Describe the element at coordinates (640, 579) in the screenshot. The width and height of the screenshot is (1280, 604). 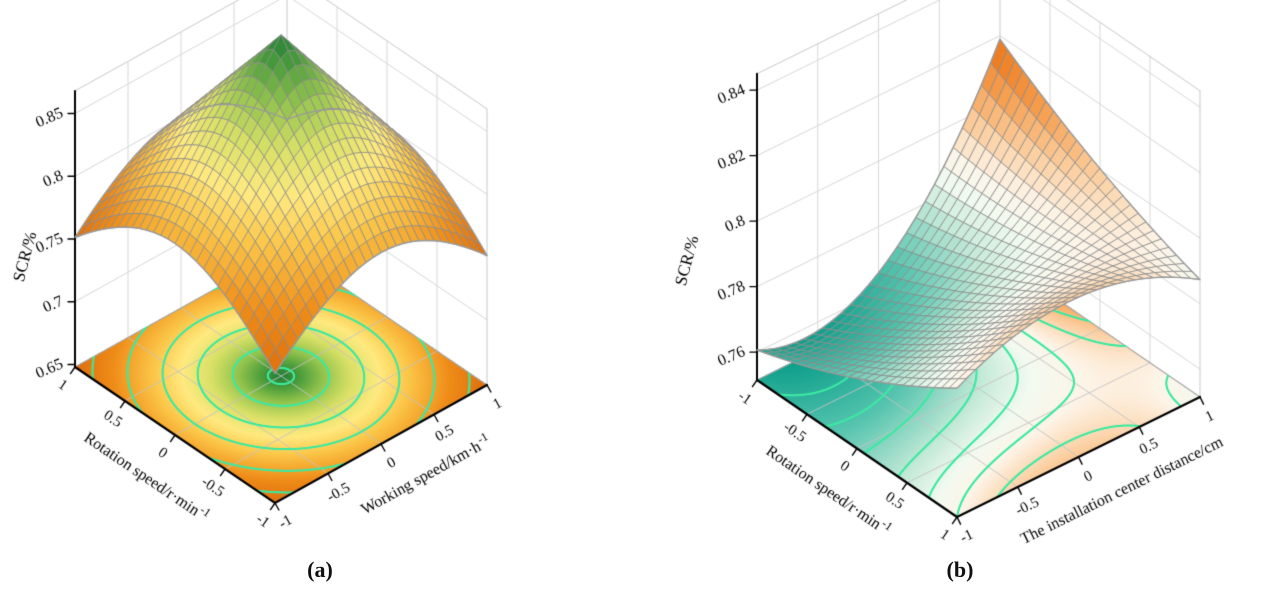
I see `caption-row: (a) (b)` at that location.